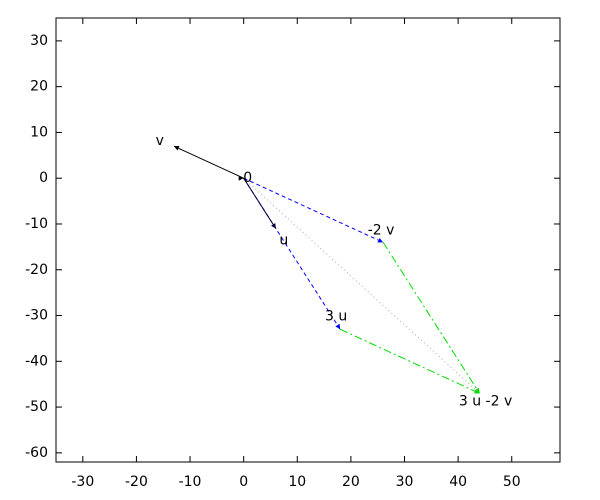 The height and width of the screenshot is (500, 600). Describe the element at coordinates (39, 87) in the screenshot. I see `y-tick-label: 20` at that location.